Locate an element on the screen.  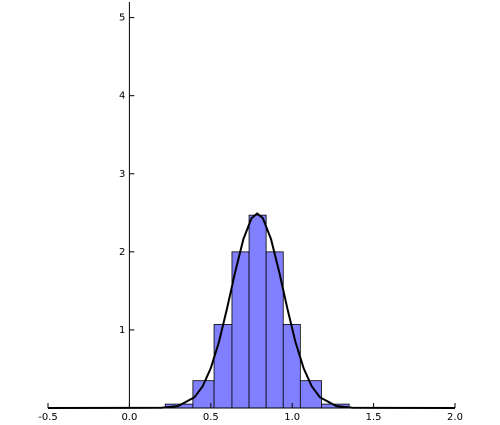
y-tick-label: 2 is located at coordinates (122, 252).